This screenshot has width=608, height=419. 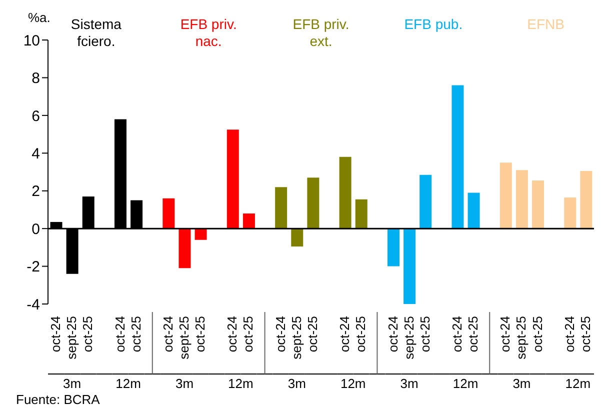 I want to click on y-axis-title: %a., so click(x=39, y=17).